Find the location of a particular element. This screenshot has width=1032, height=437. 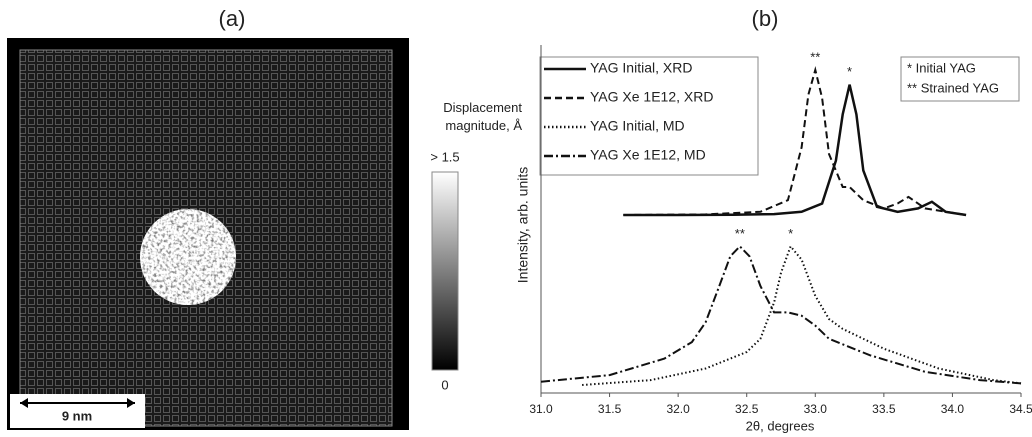

x-tick-label: 32.0 is located at coordinates (678, 409).